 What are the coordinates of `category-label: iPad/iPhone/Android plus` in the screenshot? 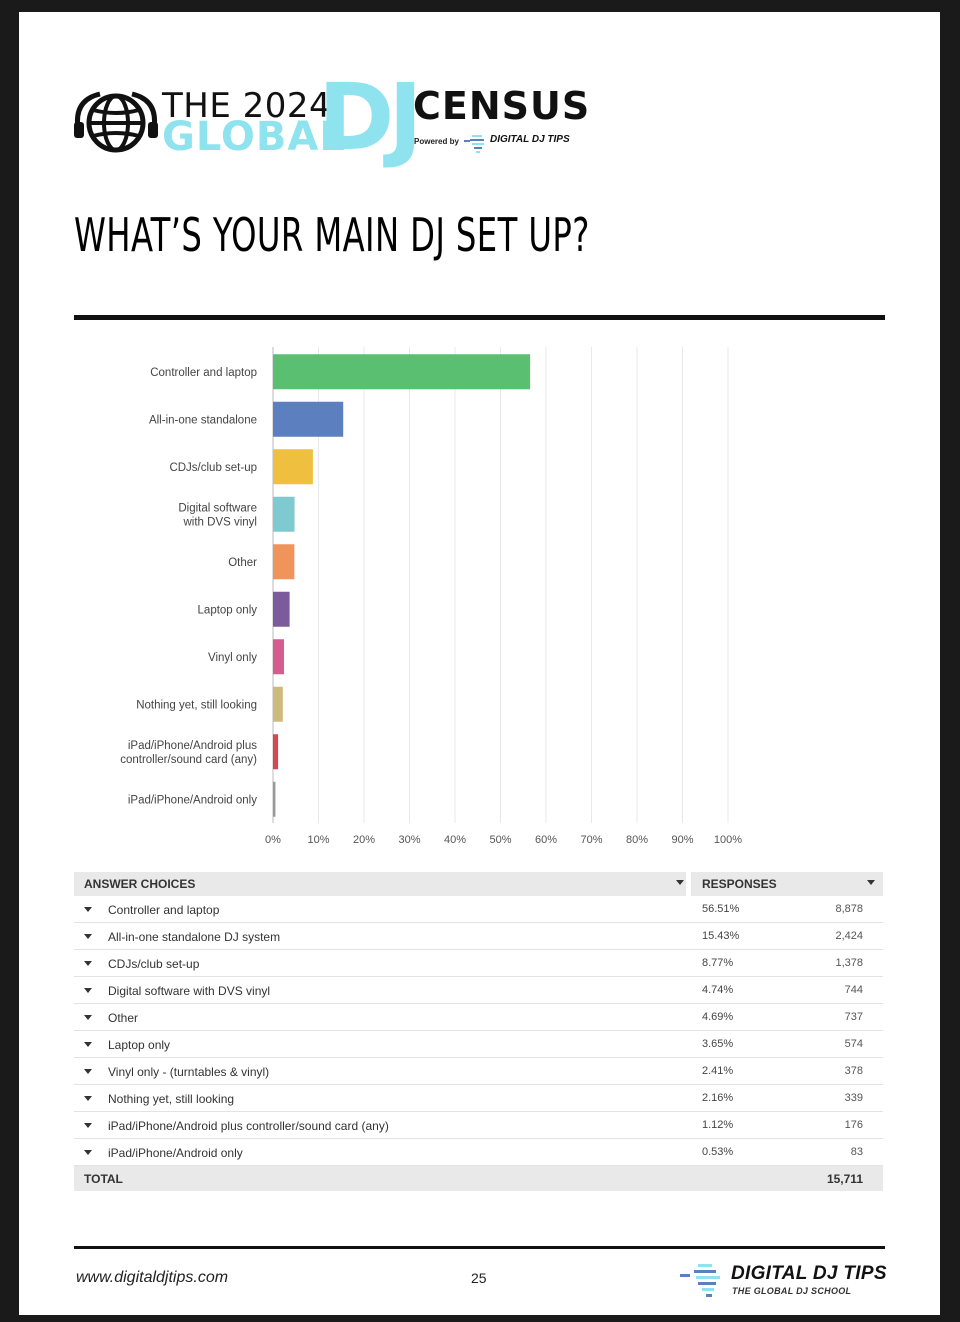 It's located at (192, 746).